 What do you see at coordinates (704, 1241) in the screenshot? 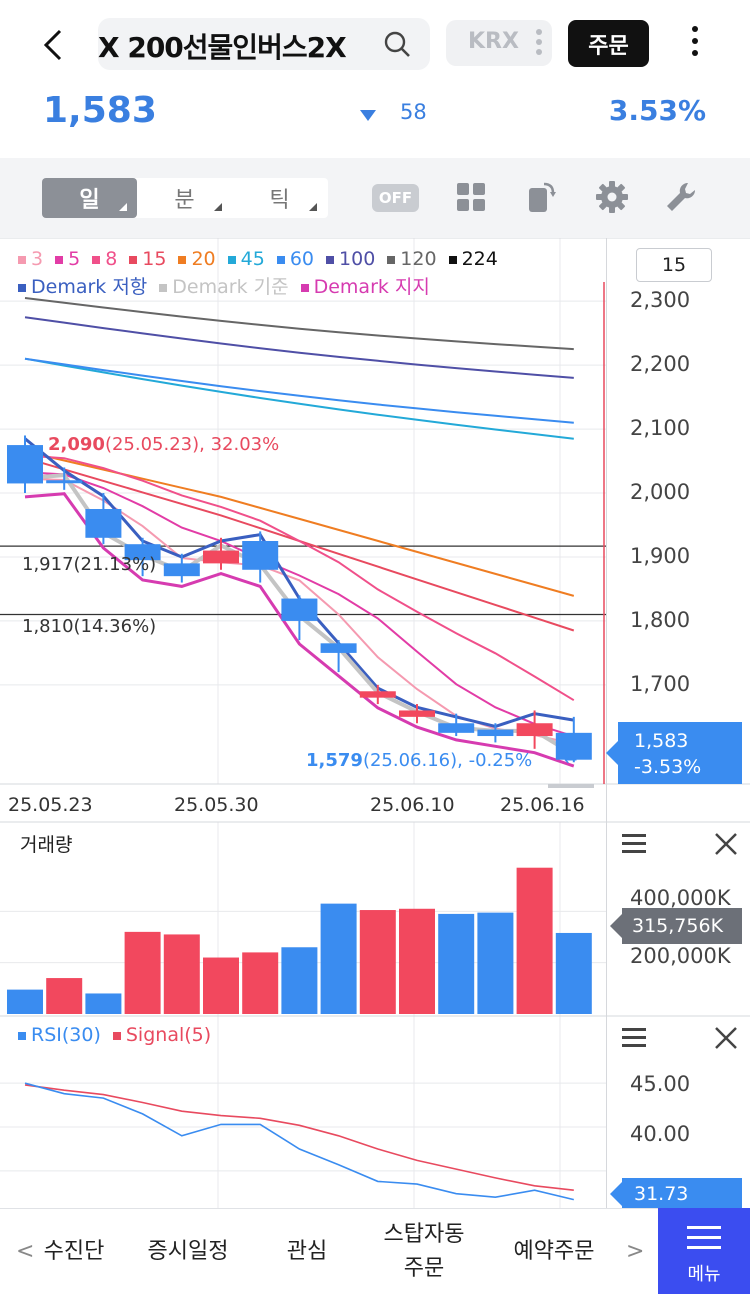
I see `hamburger-icon` at bounding box center [704, 1241].